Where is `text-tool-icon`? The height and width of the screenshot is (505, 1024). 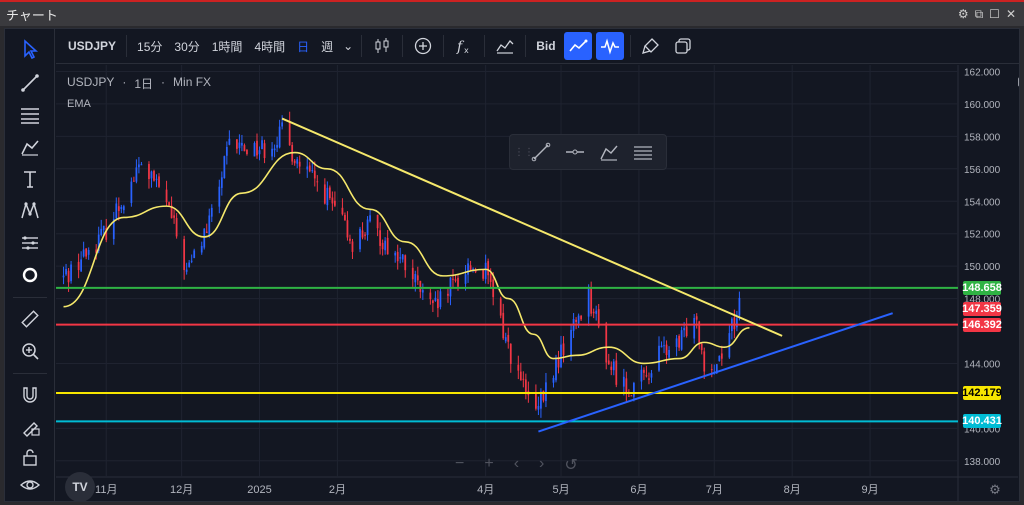 text-tool-icon is located at coordinates (30, 179).